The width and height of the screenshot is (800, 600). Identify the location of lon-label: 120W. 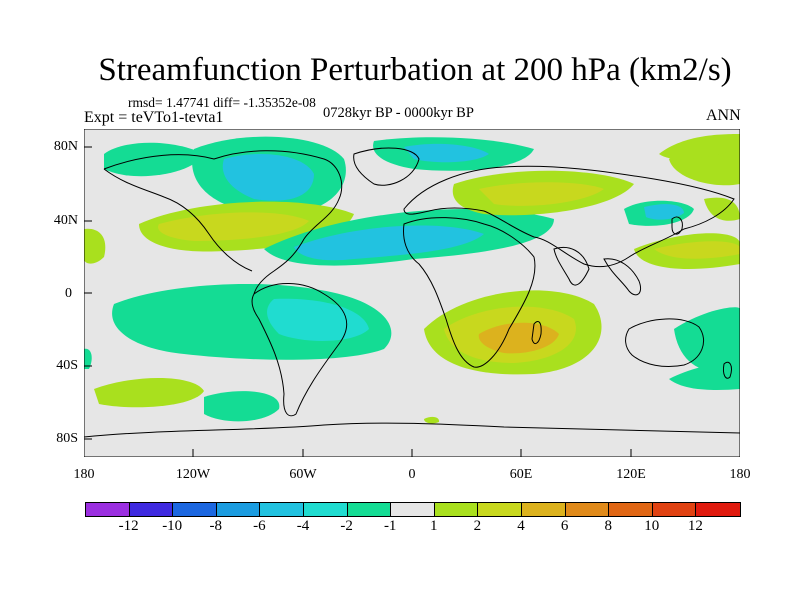
(193, 474).